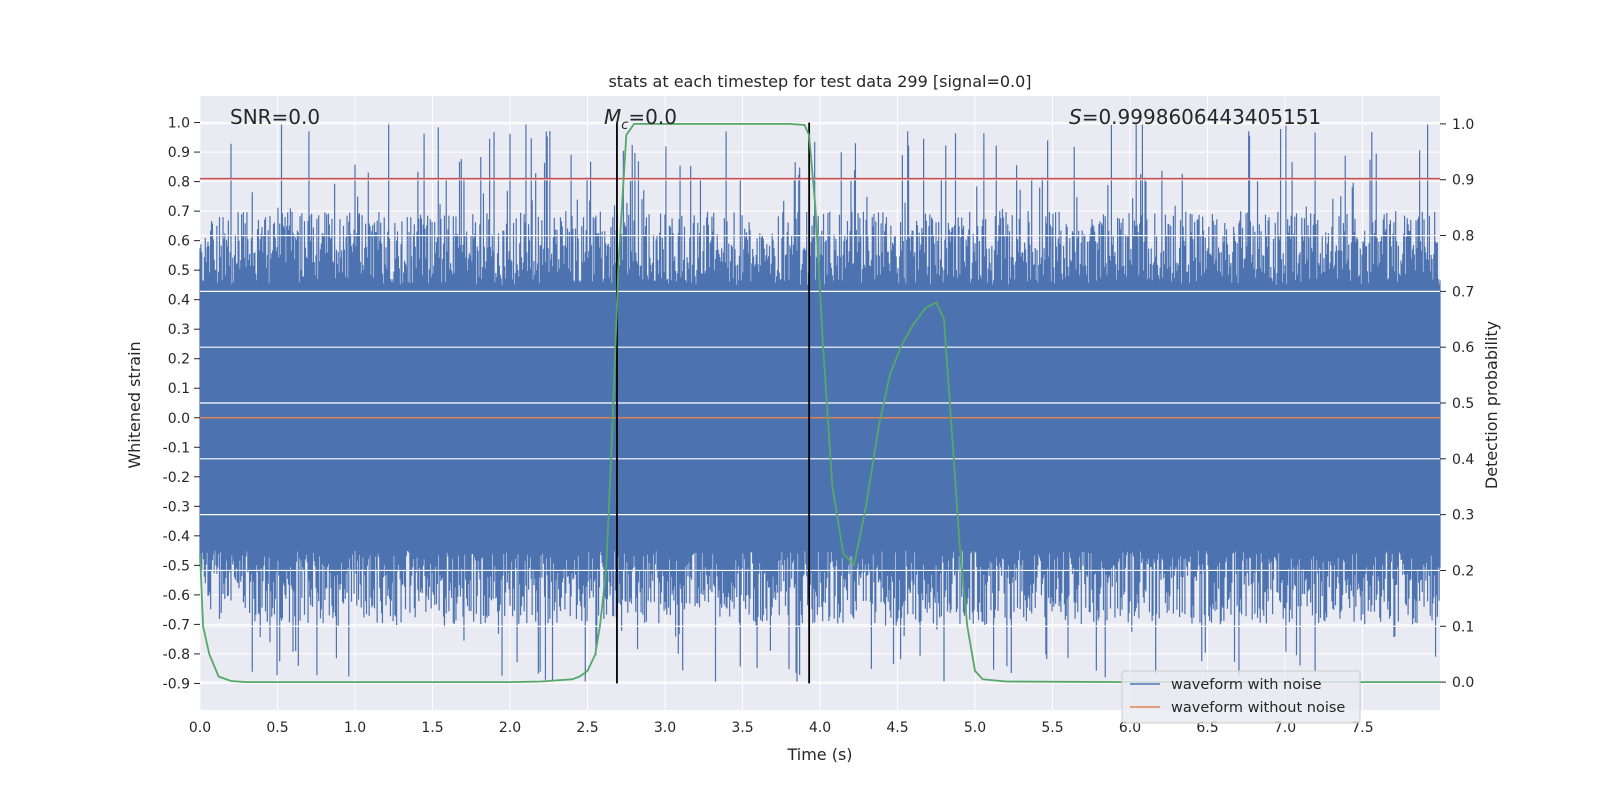 The image size is (1600, 800). I want to click on mc-symbol: M, so click(612, 117).